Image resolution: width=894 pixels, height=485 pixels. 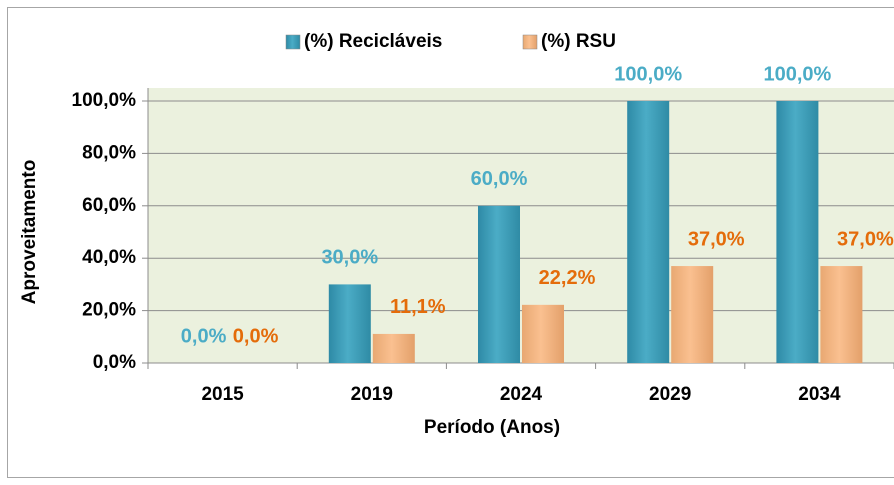 What do you see at coordinates (222, 394) in the screenshot?
I see `x-tick-label: 2015` at bounding box center [222, 394].